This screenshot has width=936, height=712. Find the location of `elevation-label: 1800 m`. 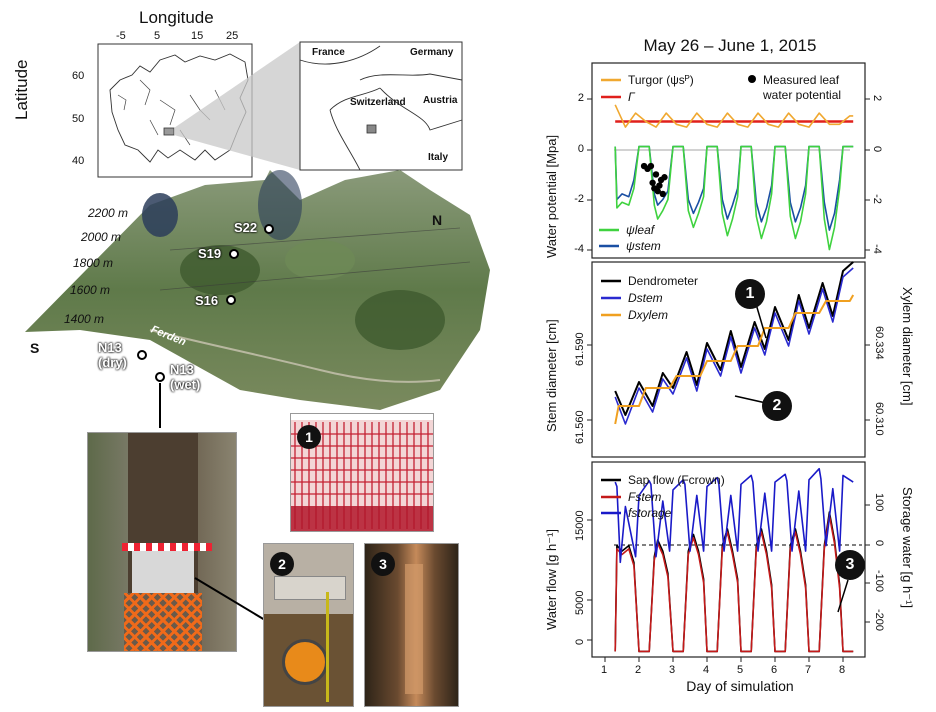

elevation-label: 1800 m is located at coordinates (93, 263).